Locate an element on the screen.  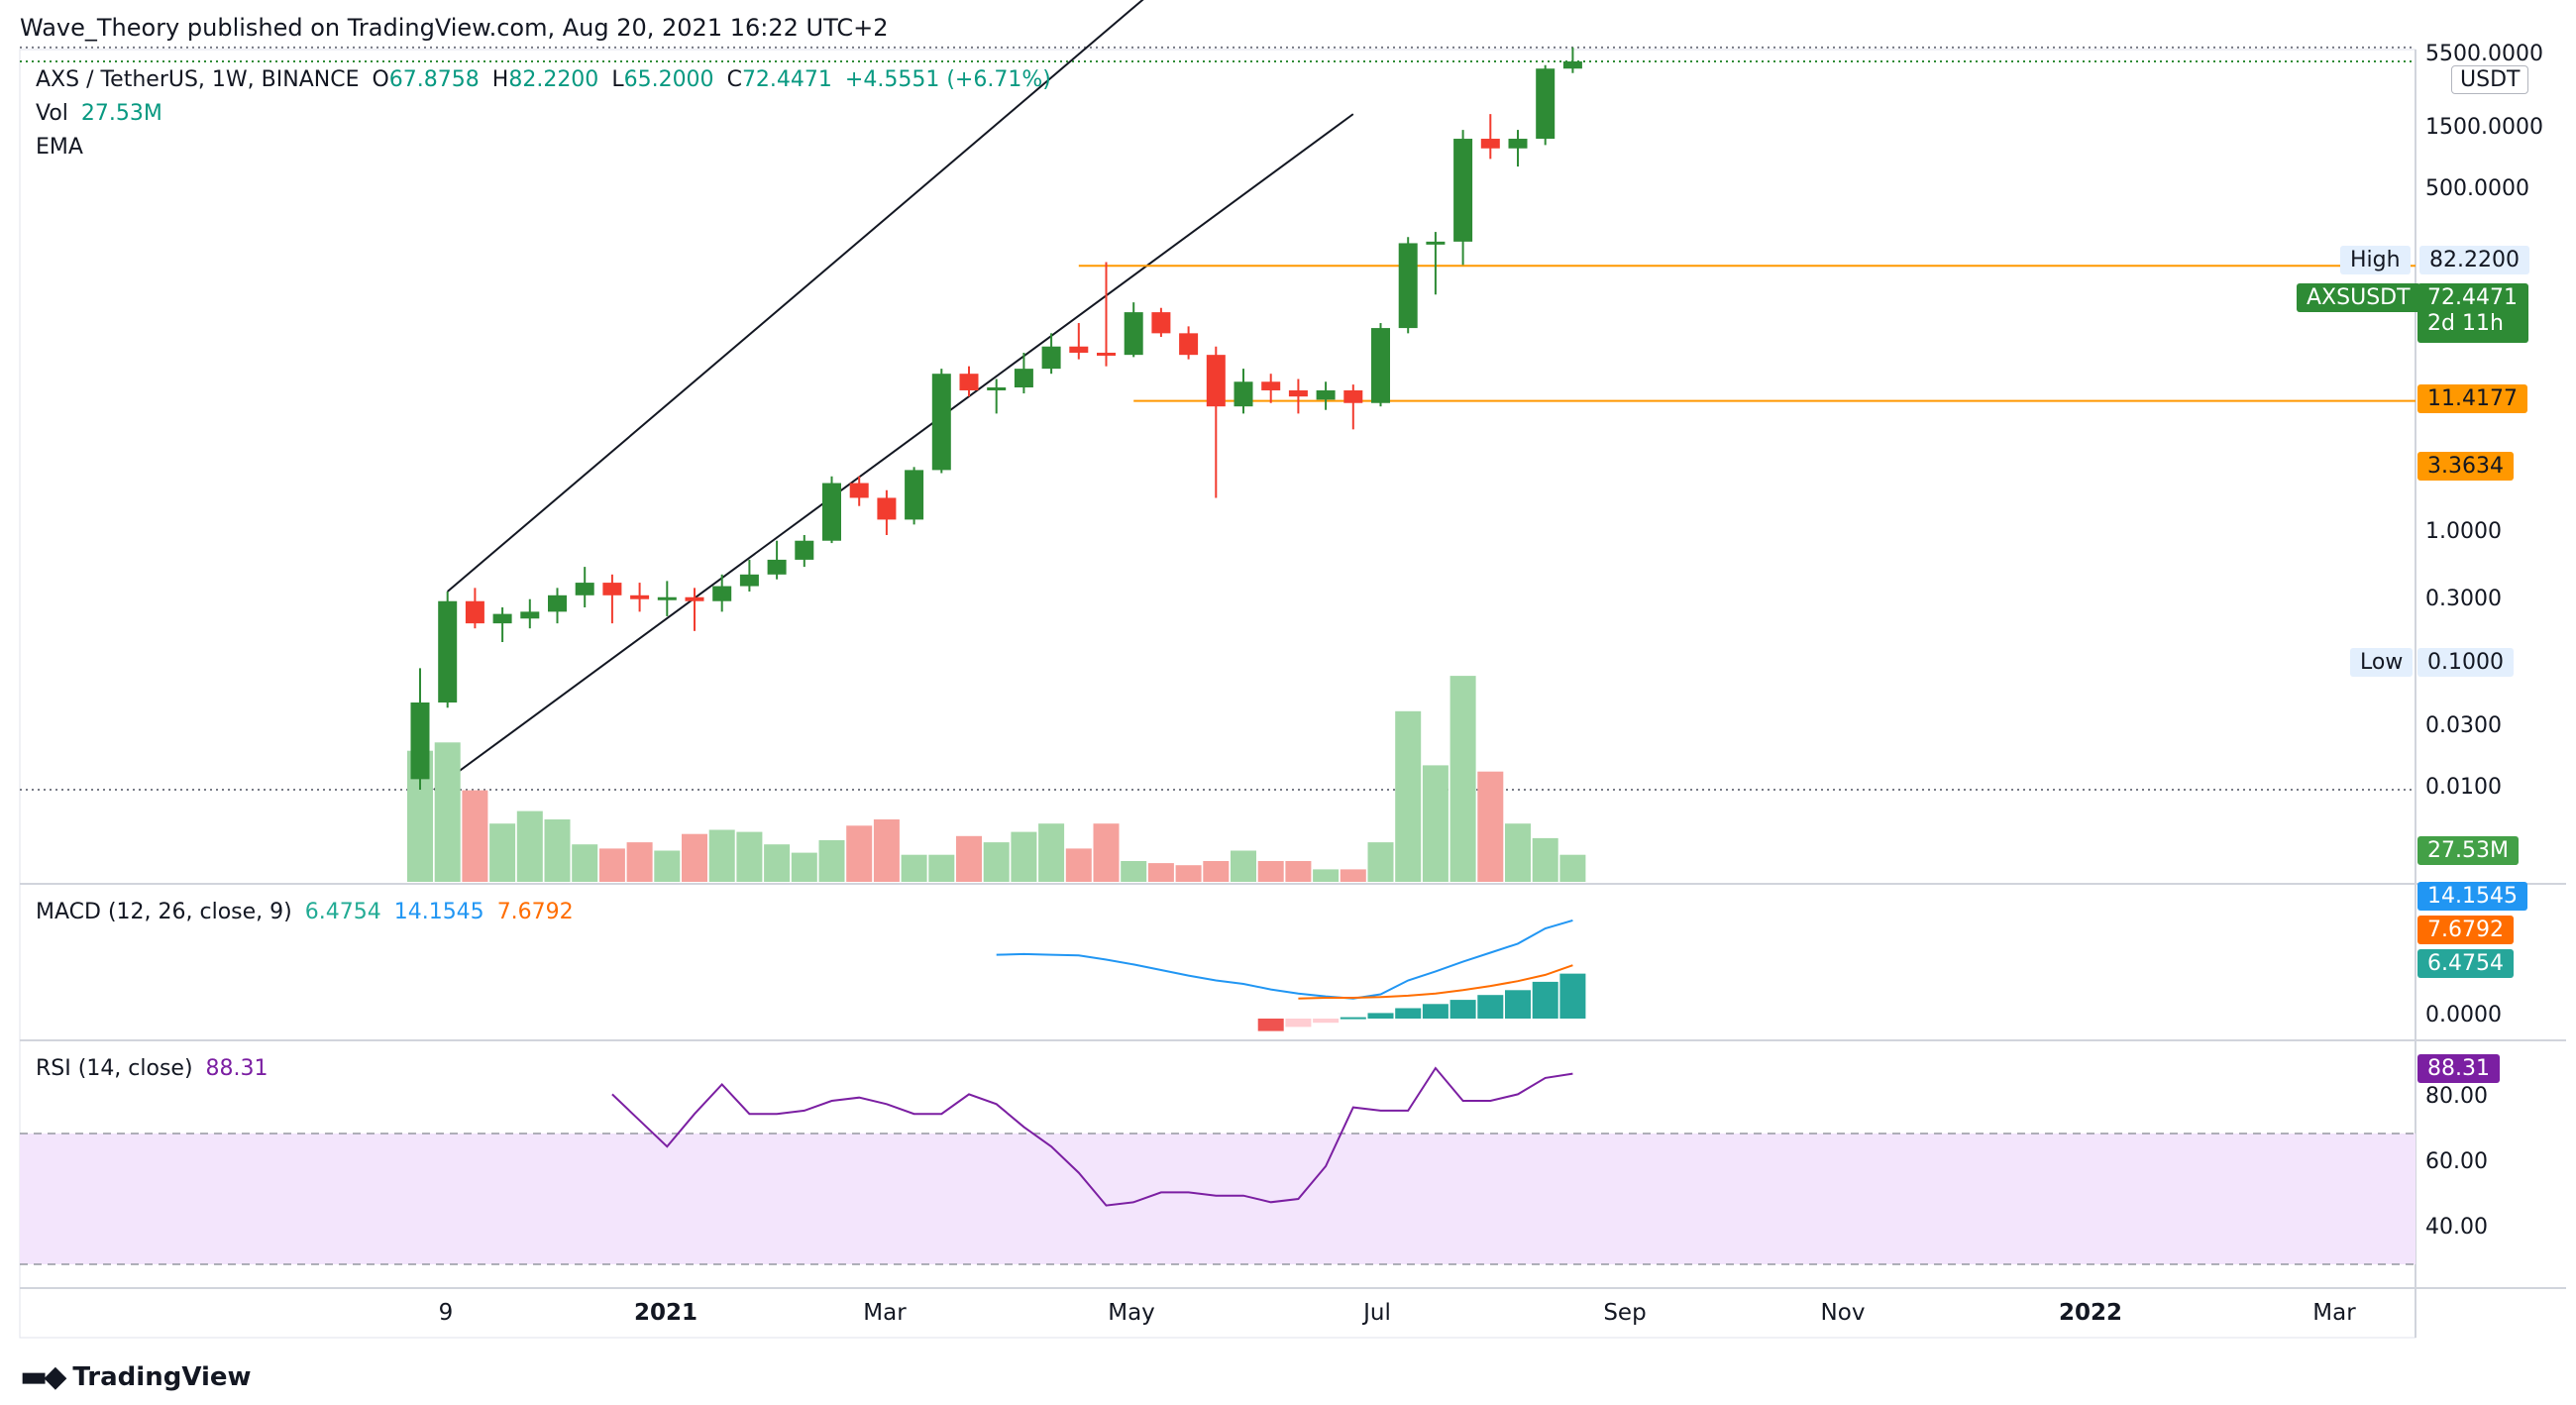
close-value: 72.4471 is located at coordinates (786, 79).